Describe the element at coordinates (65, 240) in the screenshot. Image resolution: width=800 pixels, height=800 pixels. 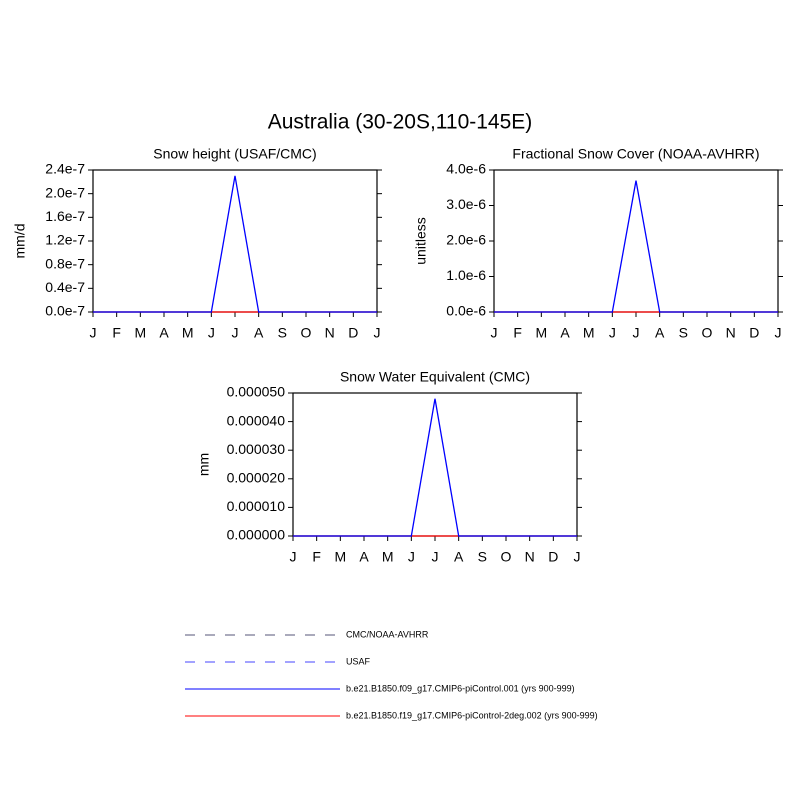
I see `y-tick-label: 1.2e-7` at that location.